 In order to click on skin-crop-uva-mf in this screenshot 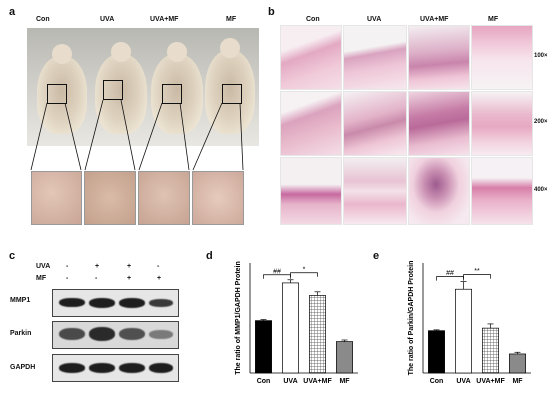, I will do `click(164, 198)`.